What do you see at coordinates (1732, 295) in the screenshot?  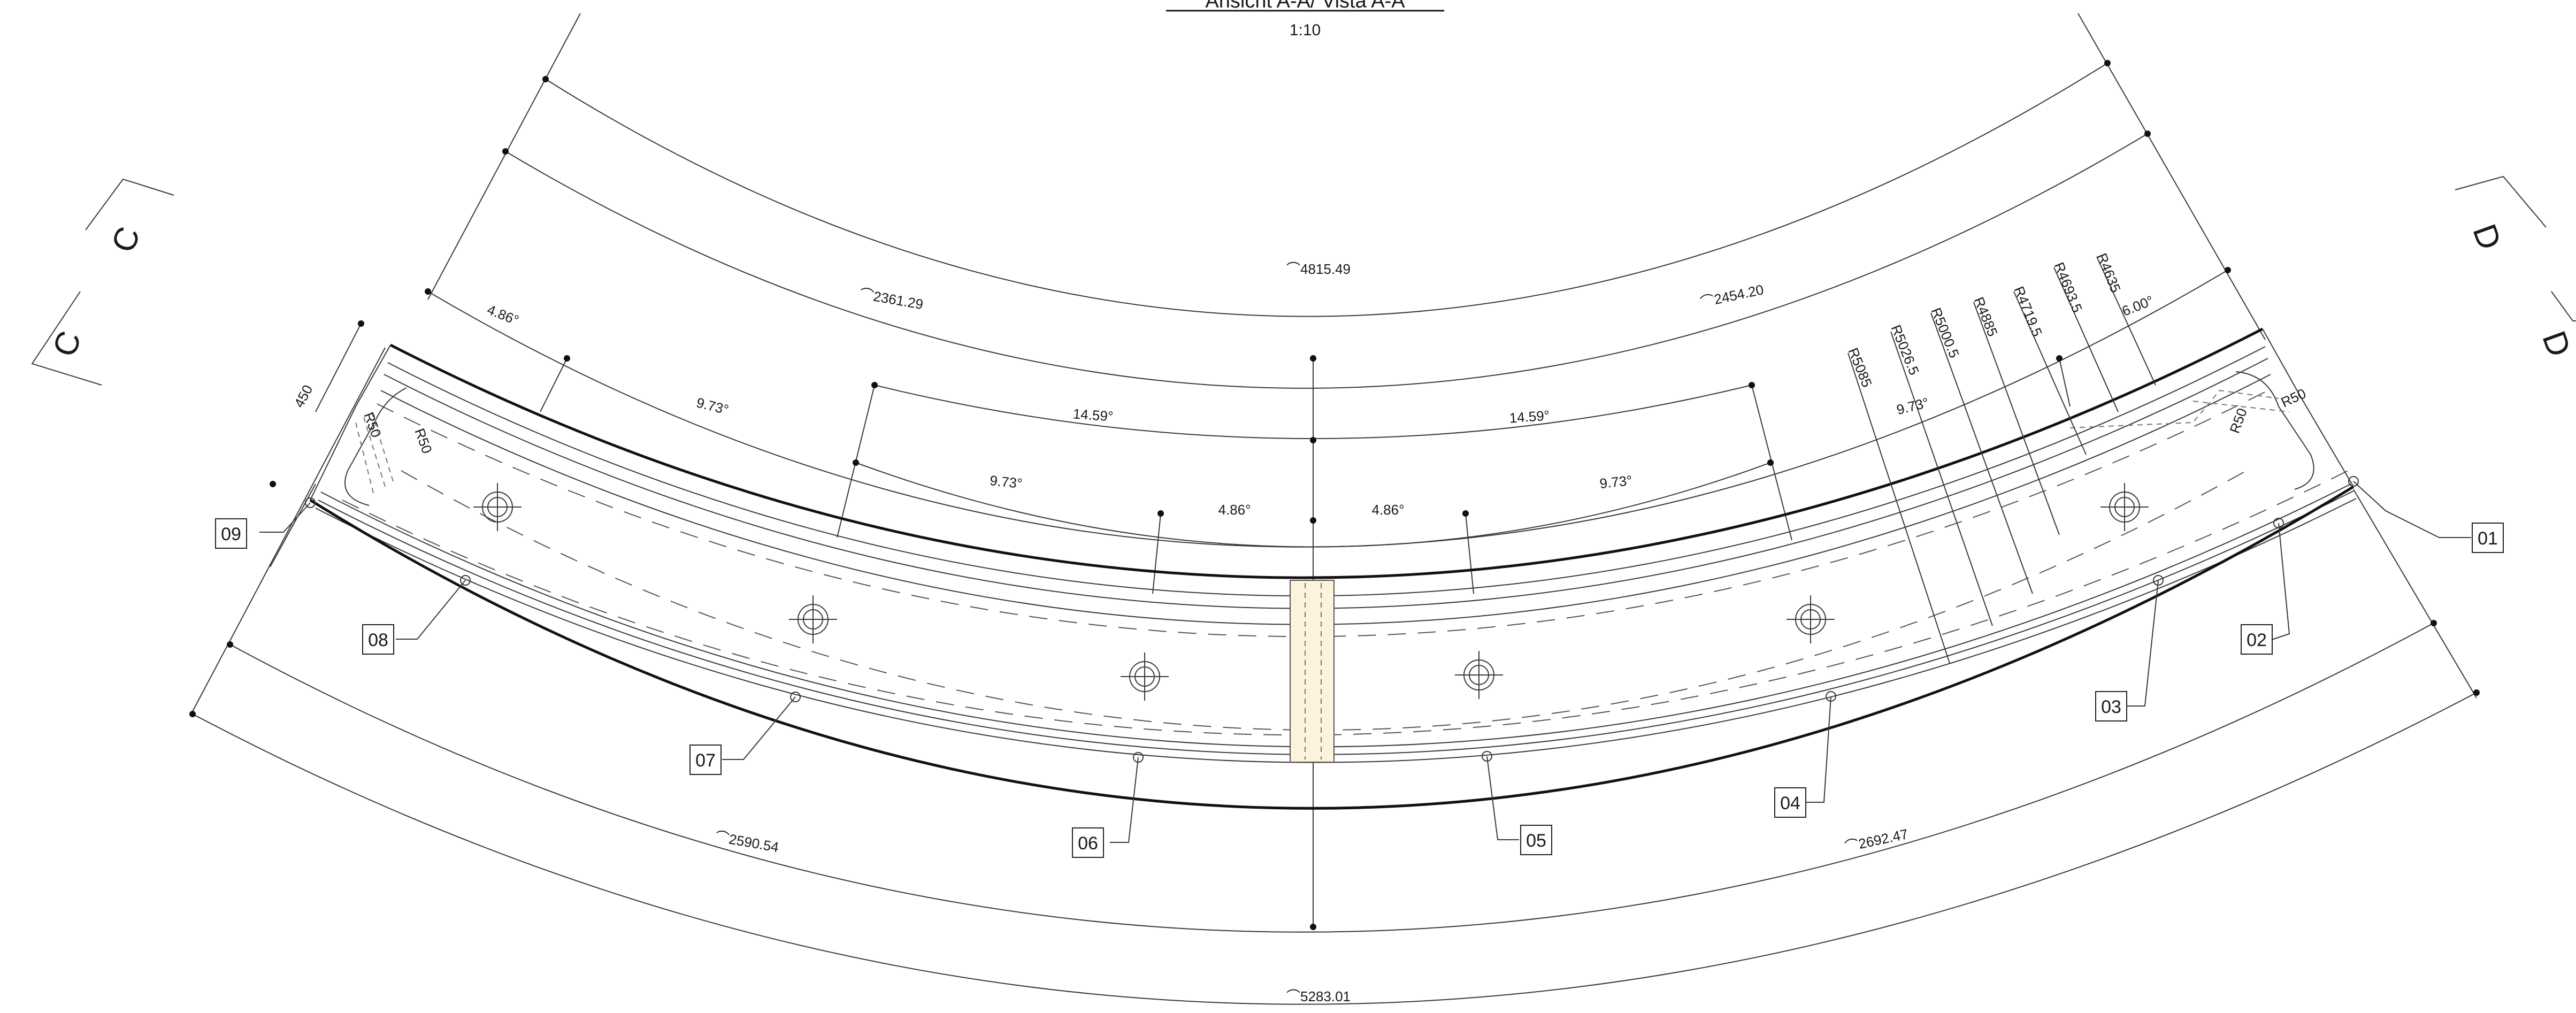 I see `arc-length-right-upper: ⌒2454.20` at bounding box center [1732, 295].